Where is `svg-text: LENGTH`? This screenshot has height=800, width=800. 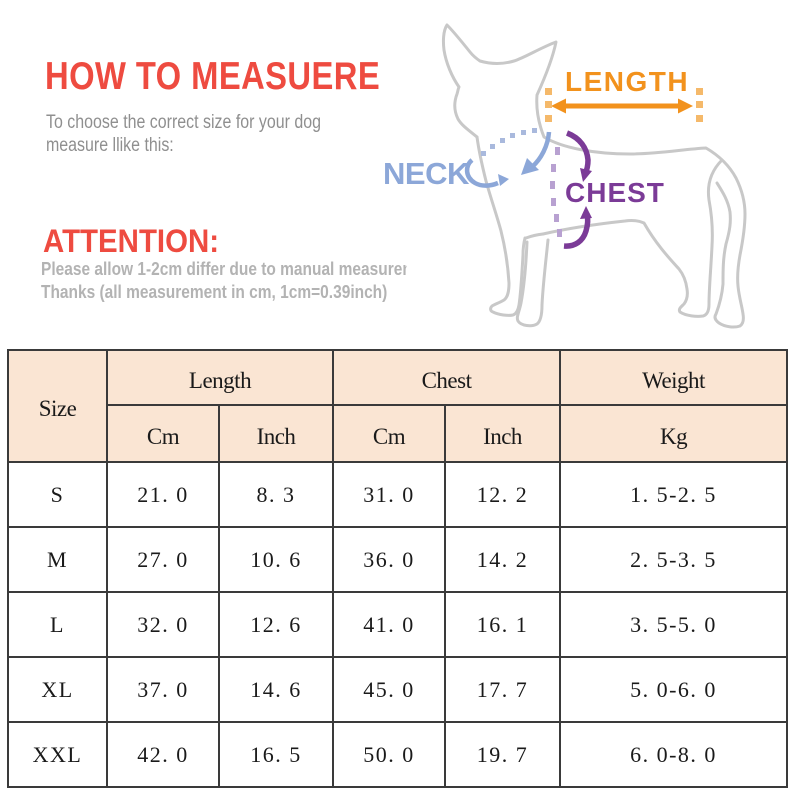
svg-text: LENGTH is located at coordinates (627, 81).